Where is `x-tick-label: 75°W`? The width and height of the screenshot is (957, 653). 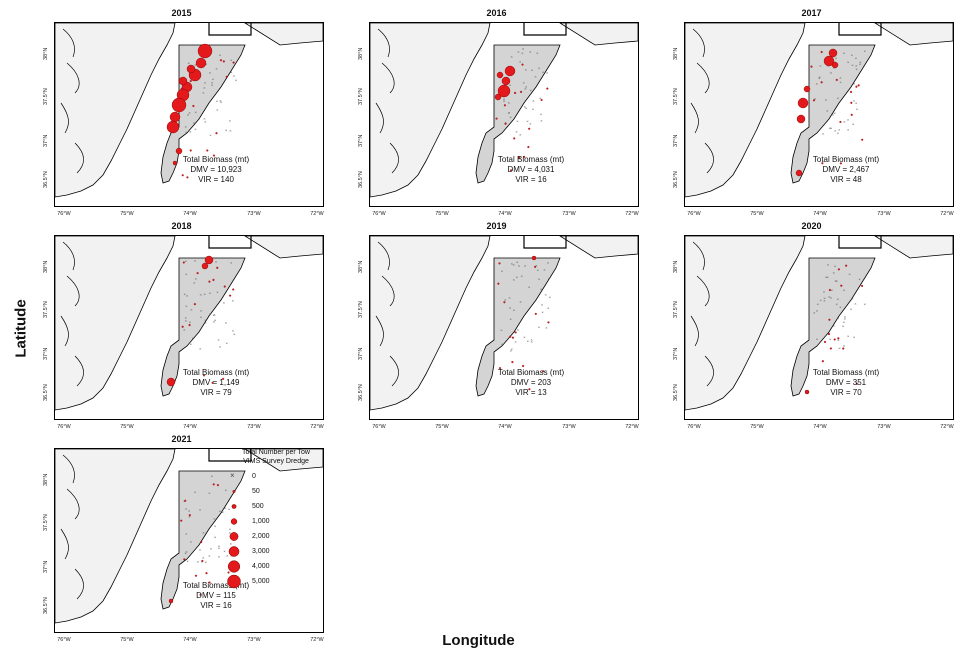 x-tick-label: 75°W is located at coordinates (442, 214).